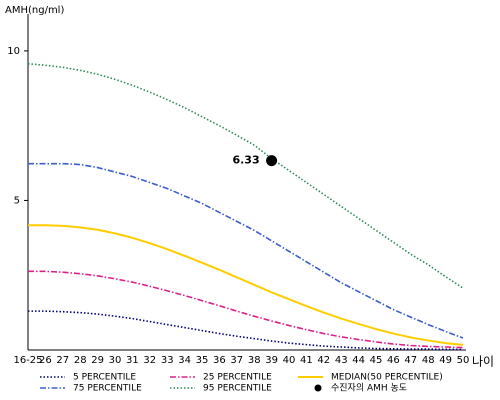 This screenshot has height=400, width=500. Describe the element at coordinates (107, 389) in the screenshot. I see `legend-label: 75 PERCENTILE` at that location.